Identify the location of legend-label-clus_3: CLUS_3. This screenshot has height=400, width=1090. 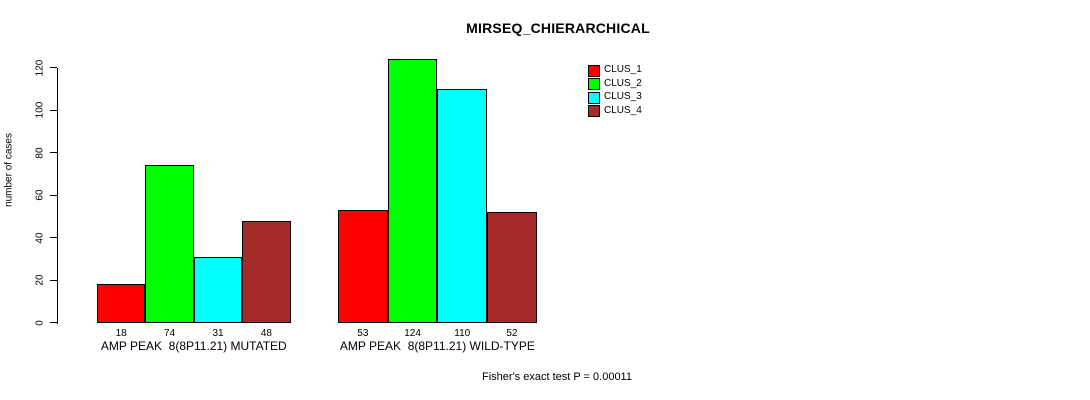
(623, 96).